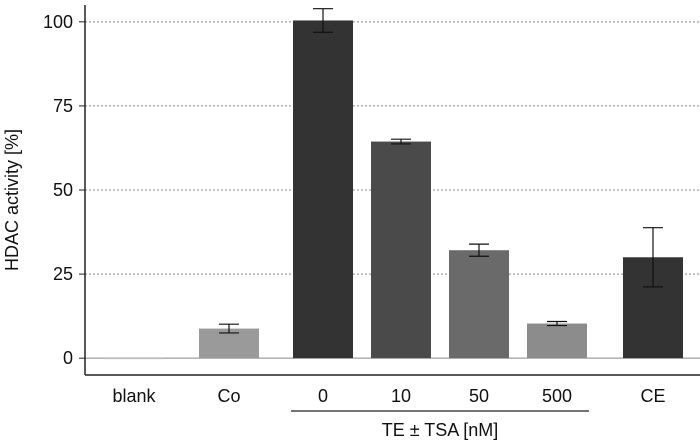 The image size is (700, 441). What do you see at coordinates (652, 396) in the screenshot?
I see `x-tick-label: CE` at bounding box center [652, 396].